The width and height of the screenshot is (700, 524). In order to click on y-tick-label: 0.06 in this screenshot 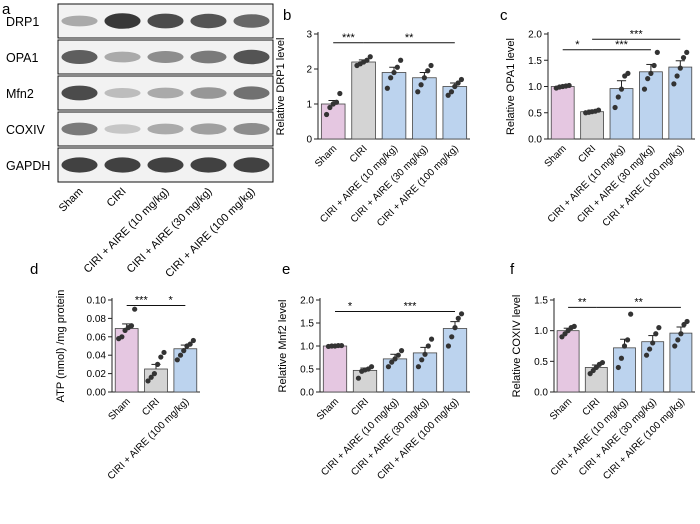, I will do `click(97, 337)`.